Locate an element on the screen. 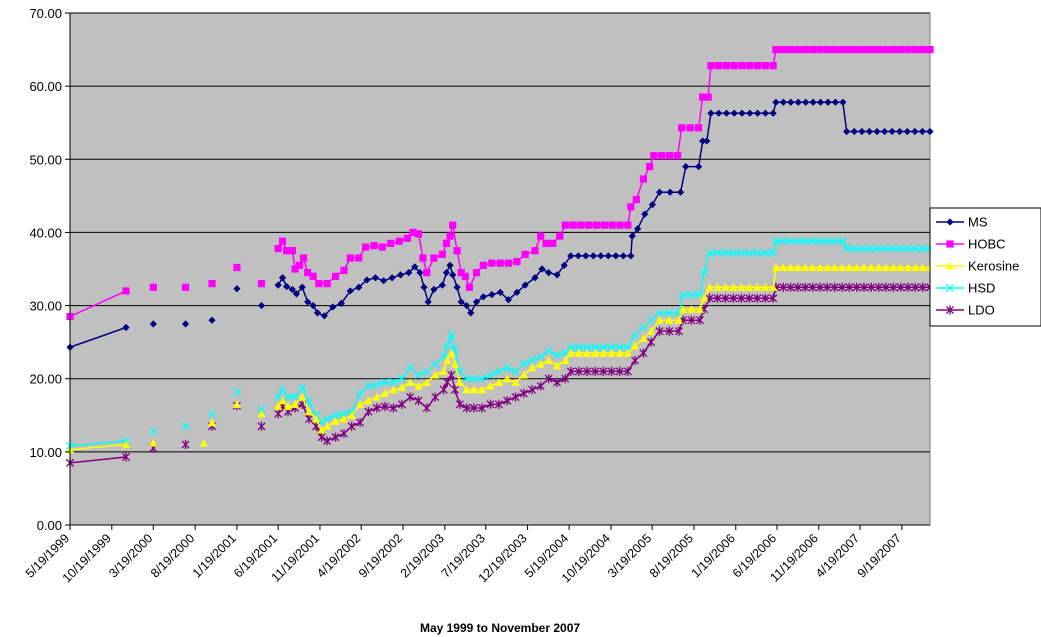 Image resolution: width=1041 pixels, height=637 pixels. x-tick-label: 2/19/2003 is located at coordinates (422, 555).